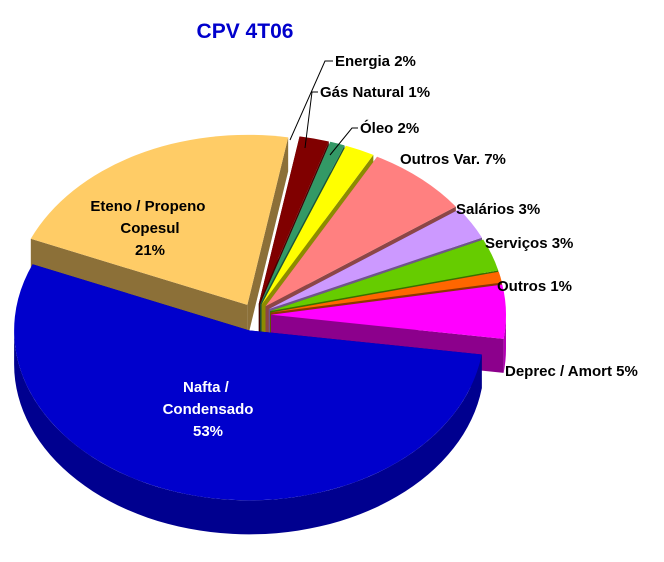 The height and width of the screenshot is (562, 664). I want to click on label-line: Copesul, so click(149, 228).